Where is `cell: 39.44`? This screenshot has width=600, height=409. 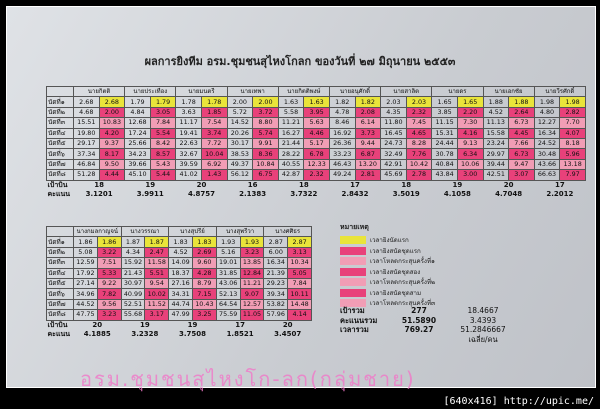
cell: 39.44 is located at coordinates (496, 164).